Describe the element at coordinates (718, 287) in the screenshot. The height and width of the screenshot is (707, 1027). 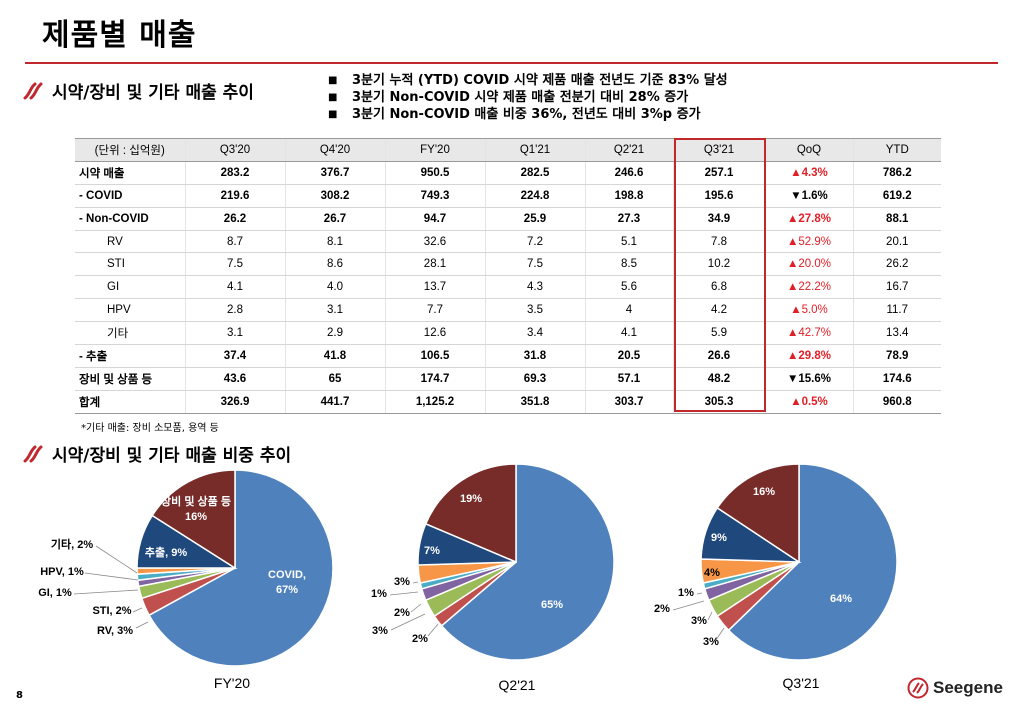
I see `table-cell: 6.8` at that location.